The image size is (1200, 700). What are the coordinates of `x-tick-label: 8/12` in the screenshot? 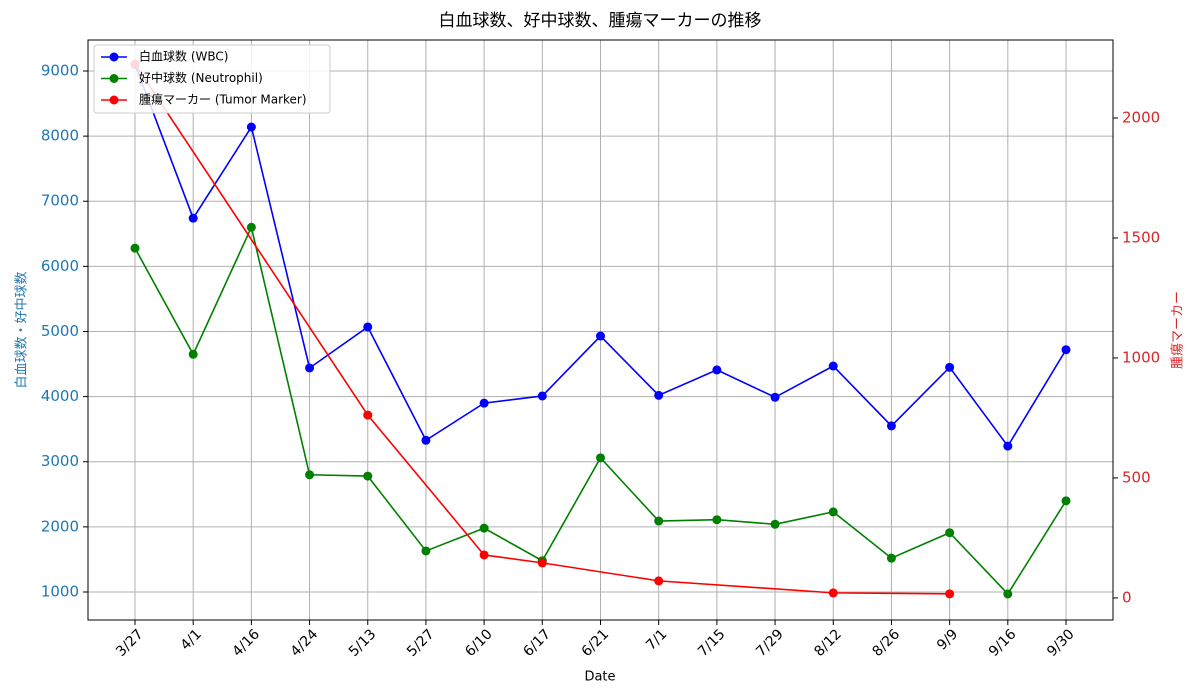 It's located at (828, 643).